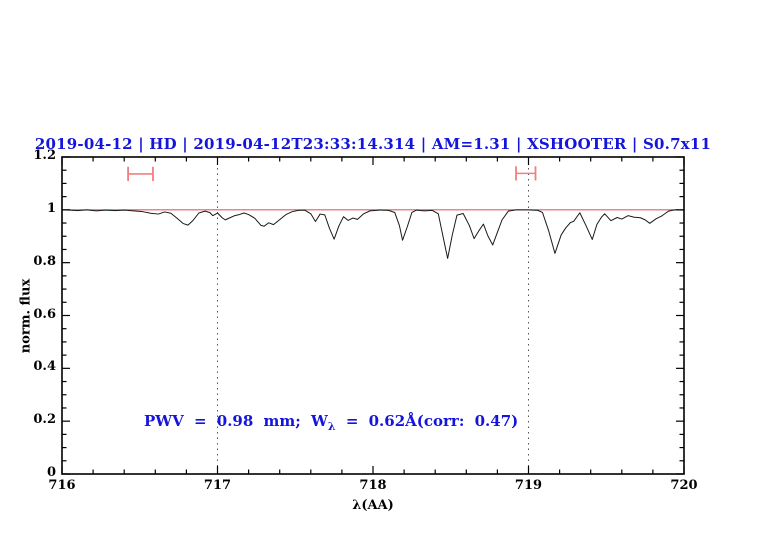  I want to click on y-tick-label: 1.2, so click(44, 155).